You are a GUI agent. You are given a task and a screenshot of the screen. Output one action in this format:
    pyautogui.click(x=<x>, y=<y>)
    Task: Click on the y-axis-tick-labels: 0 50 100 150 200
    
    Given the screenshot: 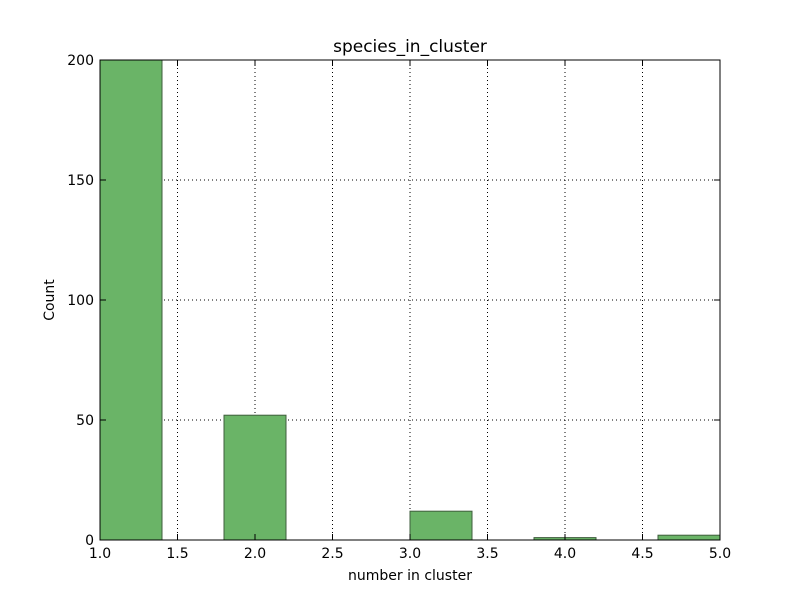 What is the action you would take?
    pyautogui.click(x=80, y=301)
    